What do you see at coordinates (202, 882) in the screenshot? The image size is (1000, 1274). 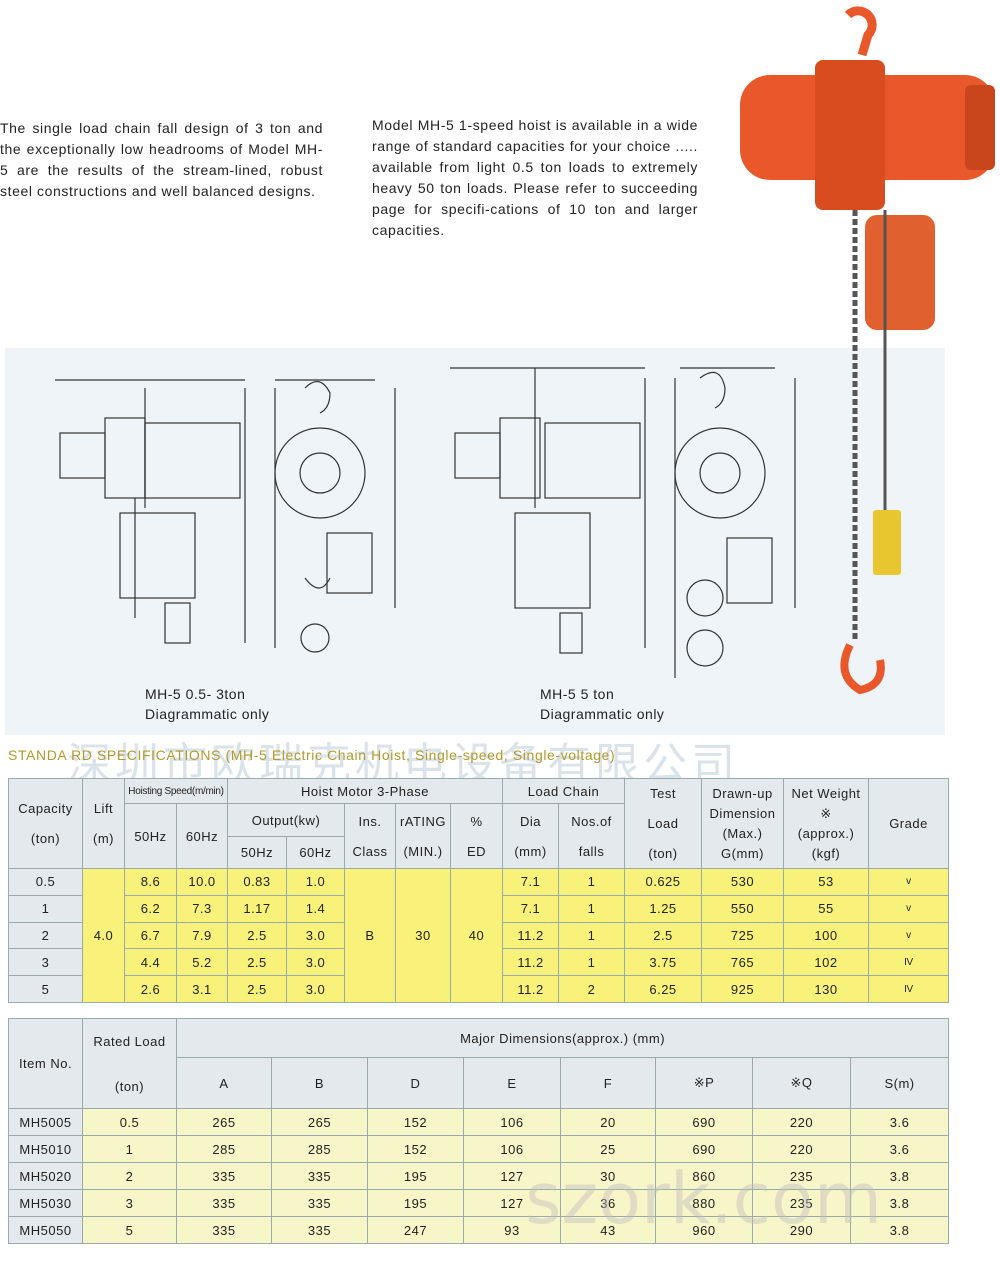 I see `cell-speed-60hz: 10.0` at bounding box center [202, 882].